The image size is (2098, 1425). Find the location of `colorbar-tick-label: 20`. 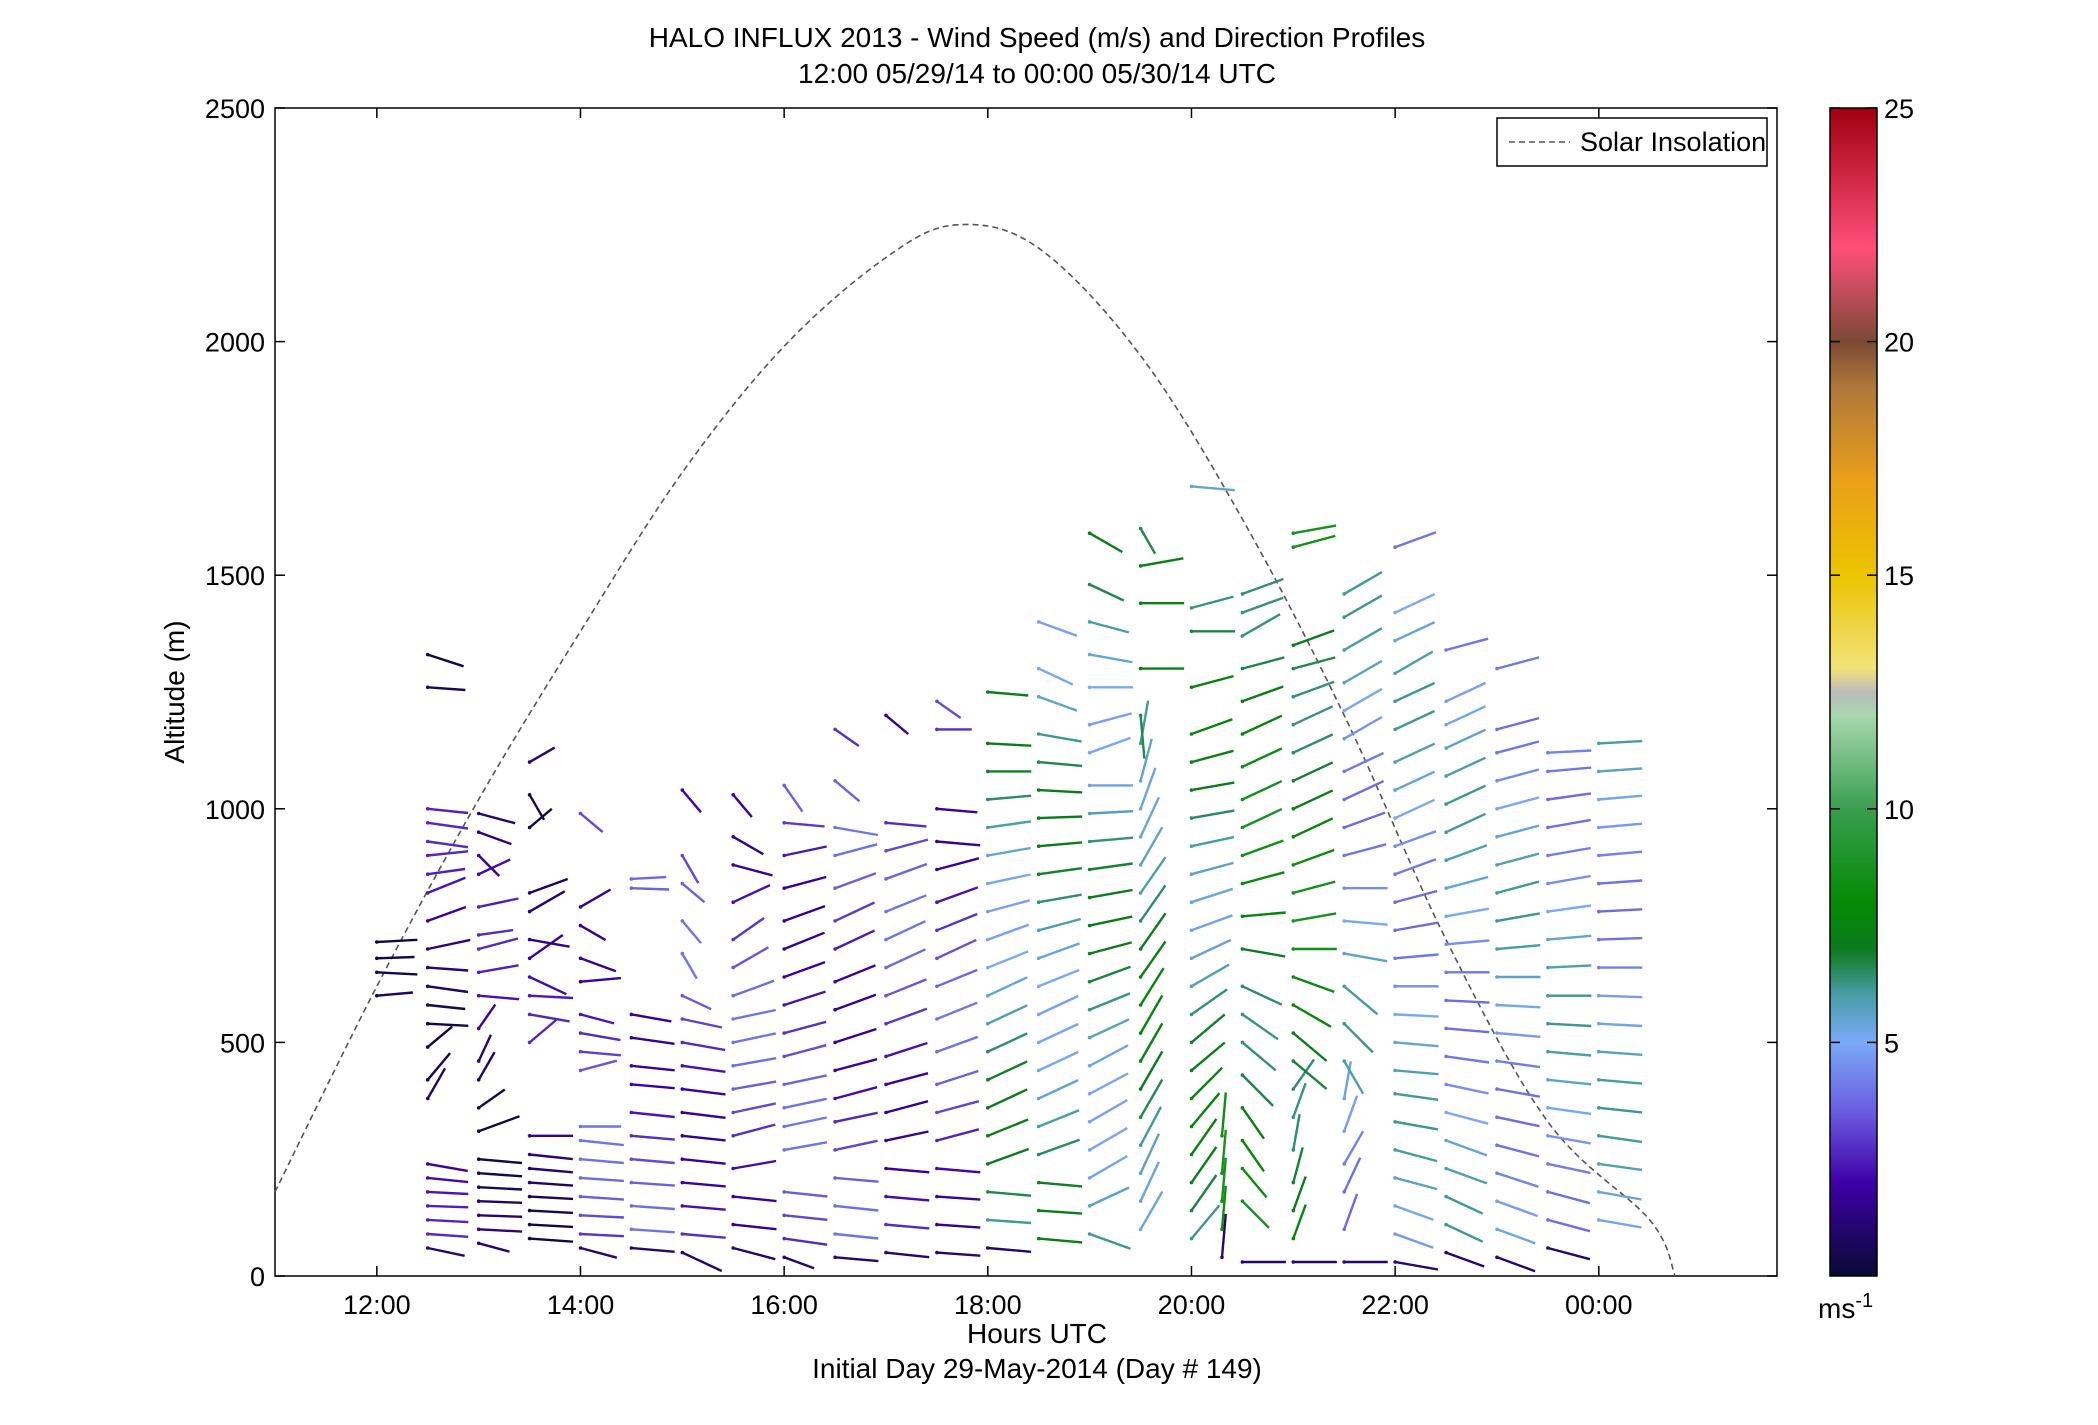

colorbar-tick-label: 20 is located at coordinates (1899, 343).